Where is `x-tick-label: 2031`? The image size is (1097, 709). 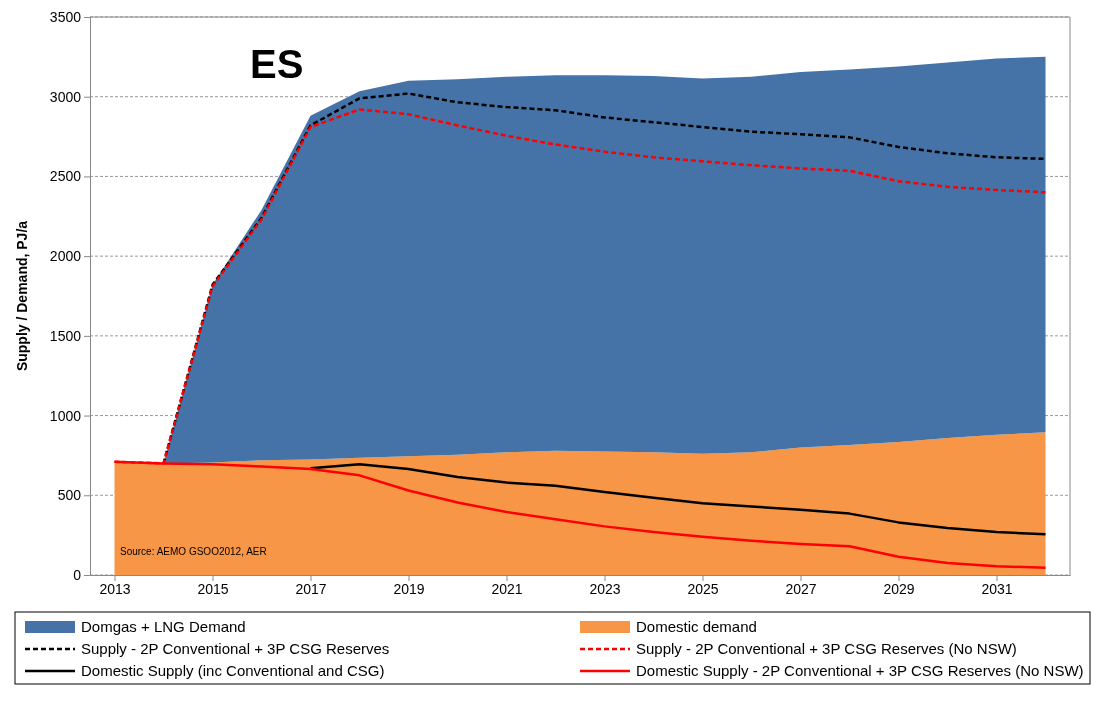
x-tick-label: 2031 is located at coordinates (997, 588).